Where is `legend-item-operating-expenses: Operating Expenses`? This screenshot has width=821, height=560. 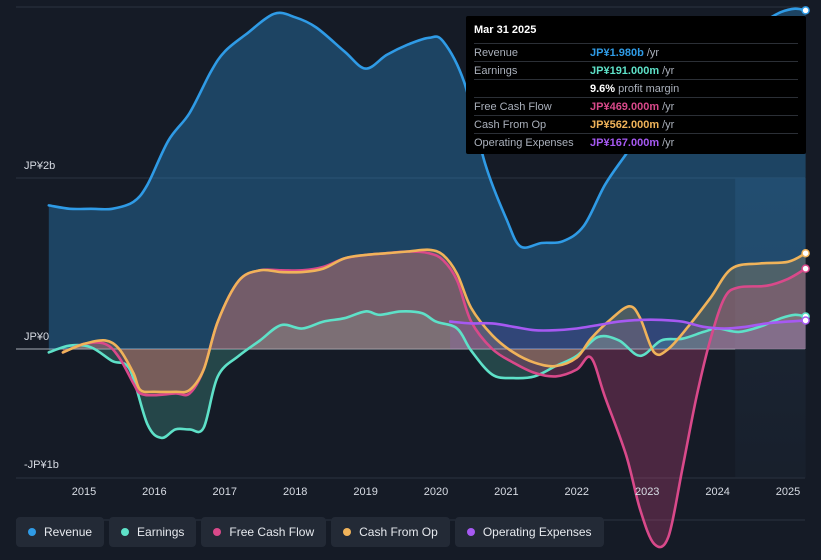 legend-item-operating-expenses: Operating Expenses is located at coordinates (529, 532).